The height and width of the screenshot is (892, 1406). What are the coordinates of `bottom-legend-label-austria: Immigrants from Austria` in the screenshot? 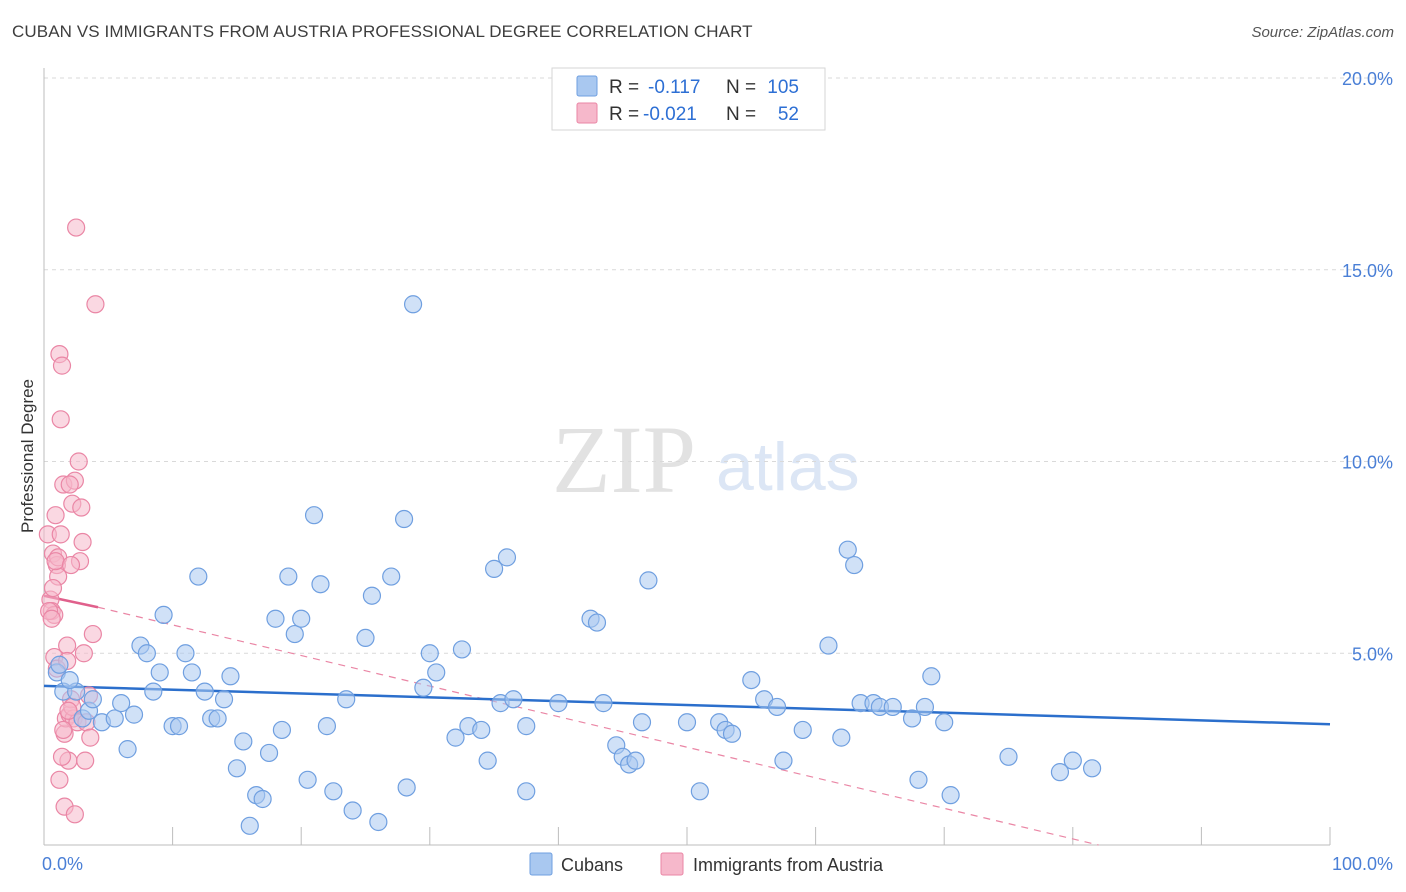 It's located at (788, 865).